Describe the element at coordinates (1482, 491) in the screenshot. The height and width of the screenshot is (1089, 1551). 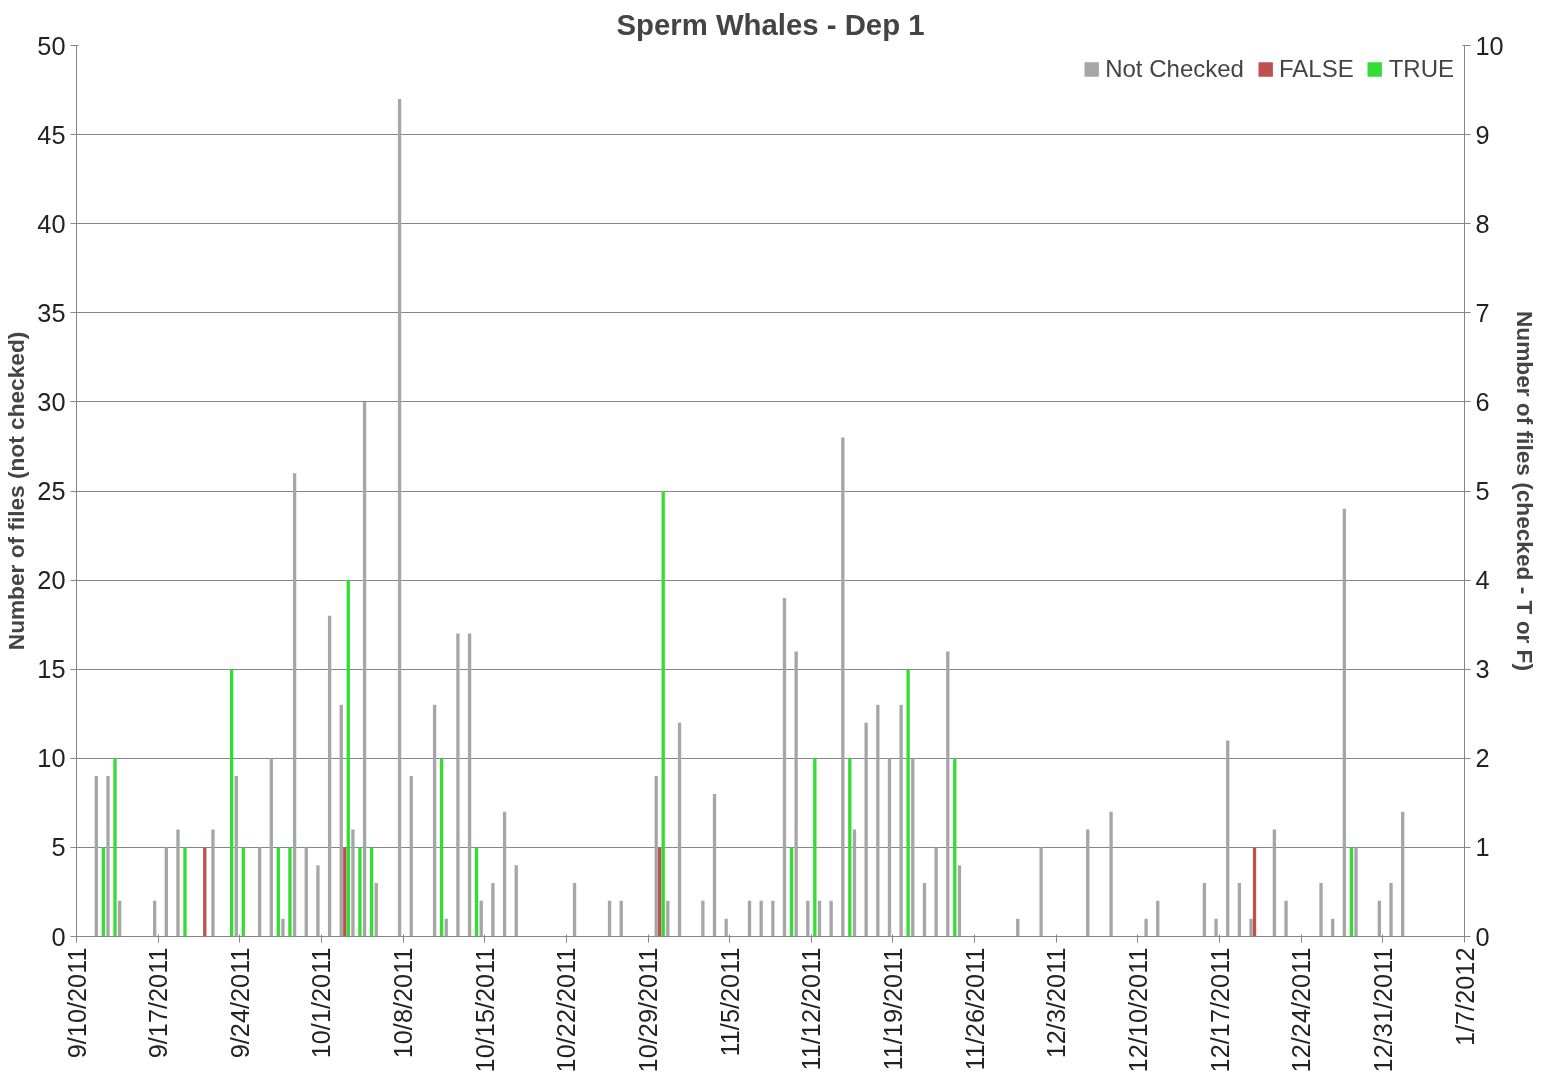
I see `y2-tick-label: 5` at that location.